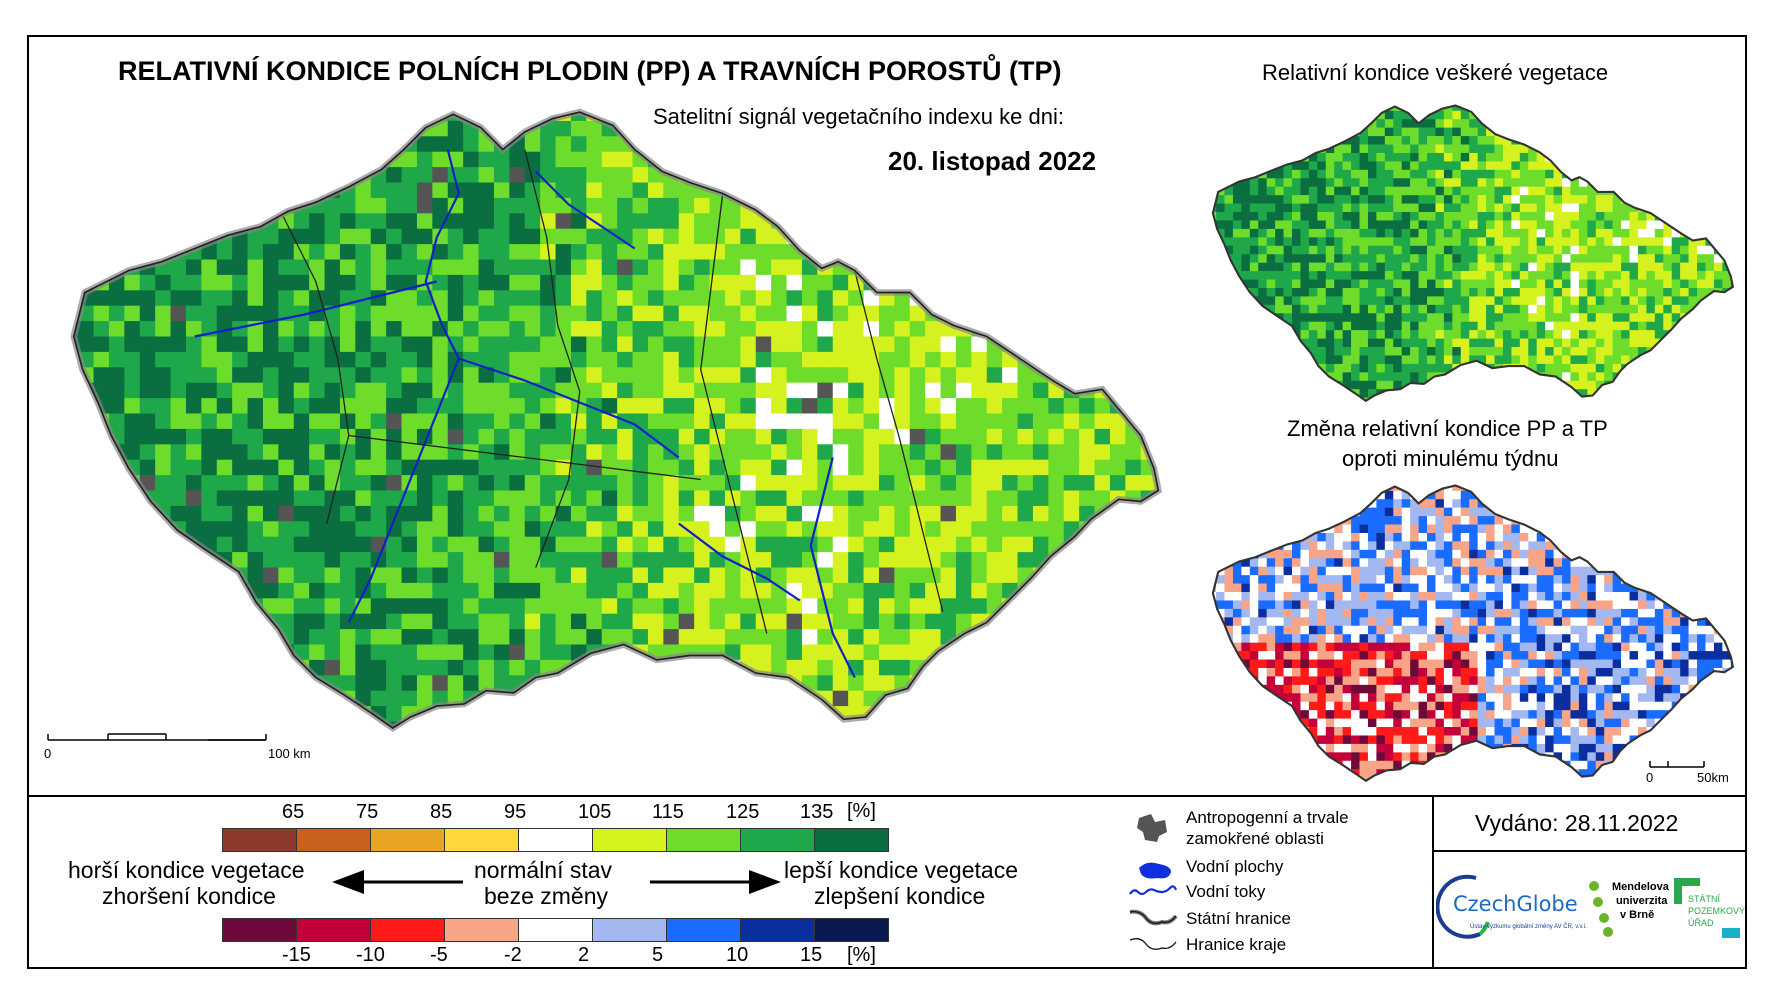  Describe the element at coordinates (992, 161) in the screenshot. I see `map-date: 20. listopad 2022` at that location.